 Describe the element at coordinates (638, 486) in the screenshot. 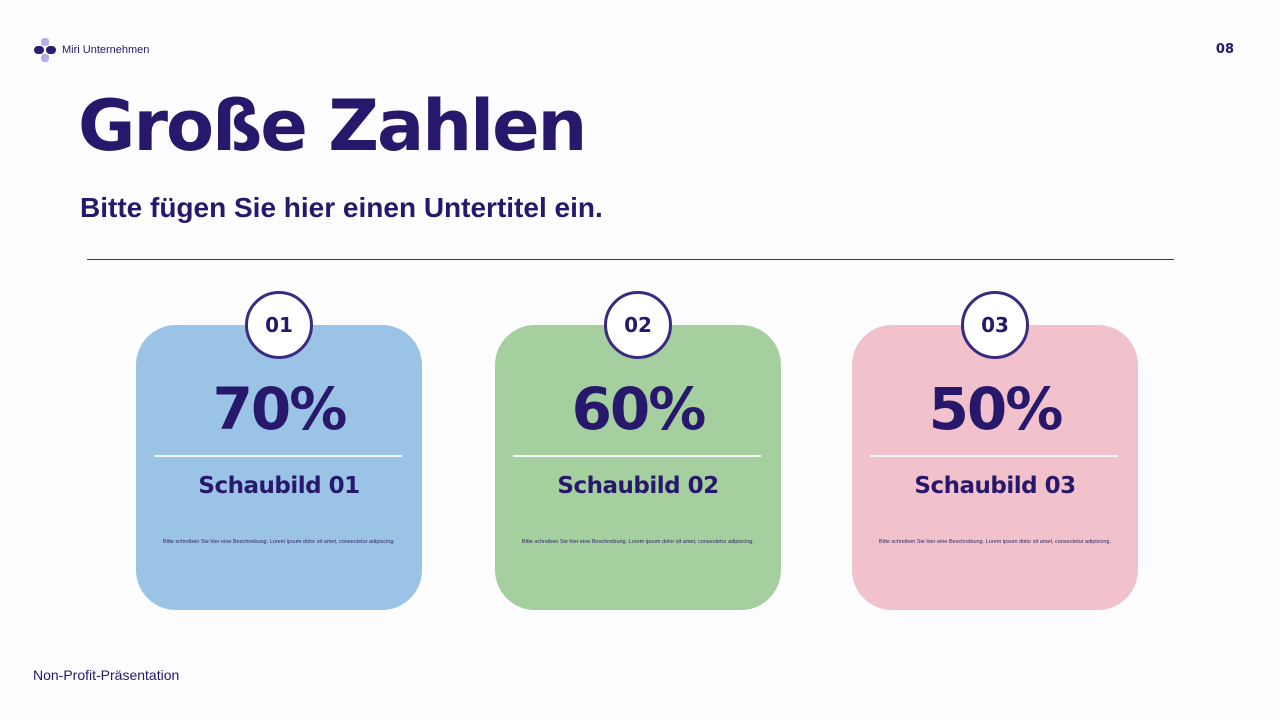

I see `card-title: Schaubild 02` at that location.